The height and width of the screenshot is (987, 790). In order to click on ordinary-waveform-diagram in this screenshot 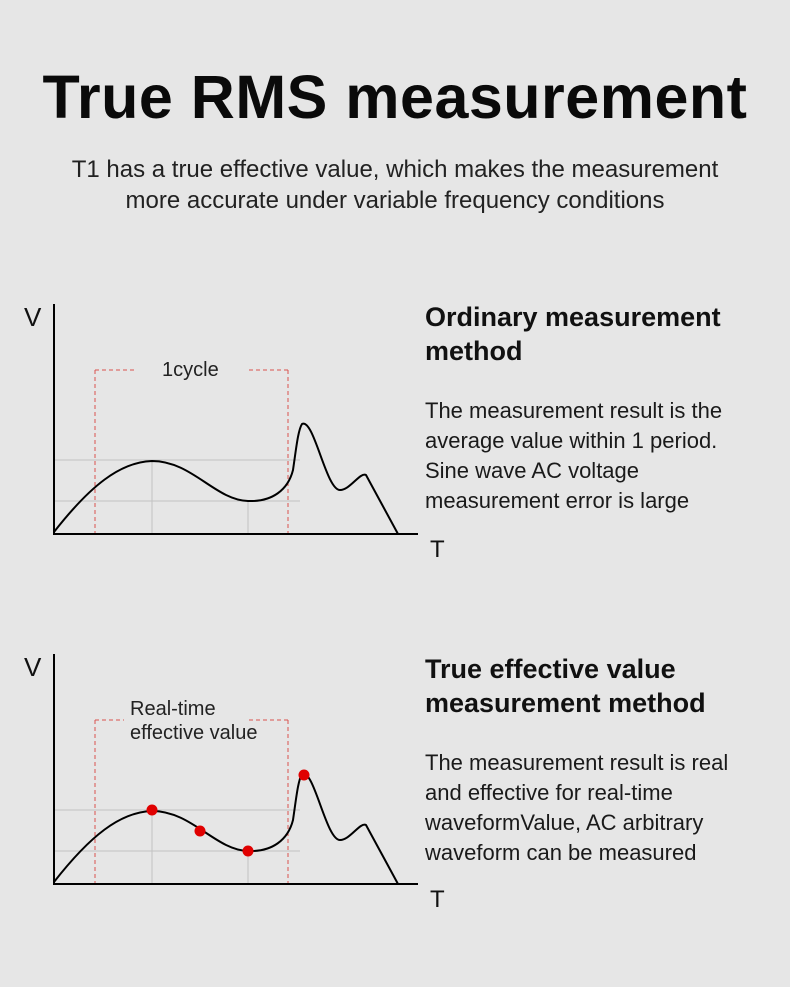, I will do `click(235, 419)`.